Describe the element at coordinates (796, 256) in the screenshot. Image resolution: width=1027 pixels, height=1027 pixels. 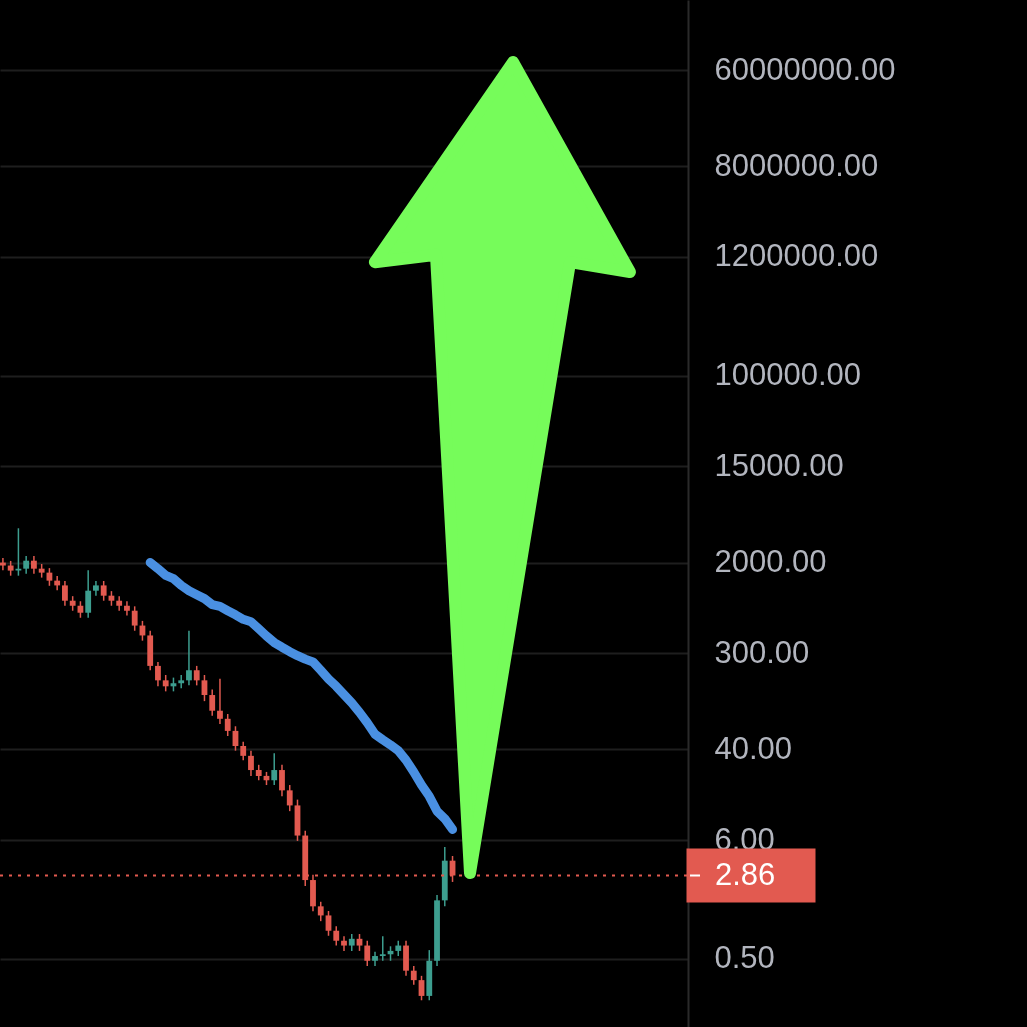
I see `y-tick-label: 1200000.00` at that location.